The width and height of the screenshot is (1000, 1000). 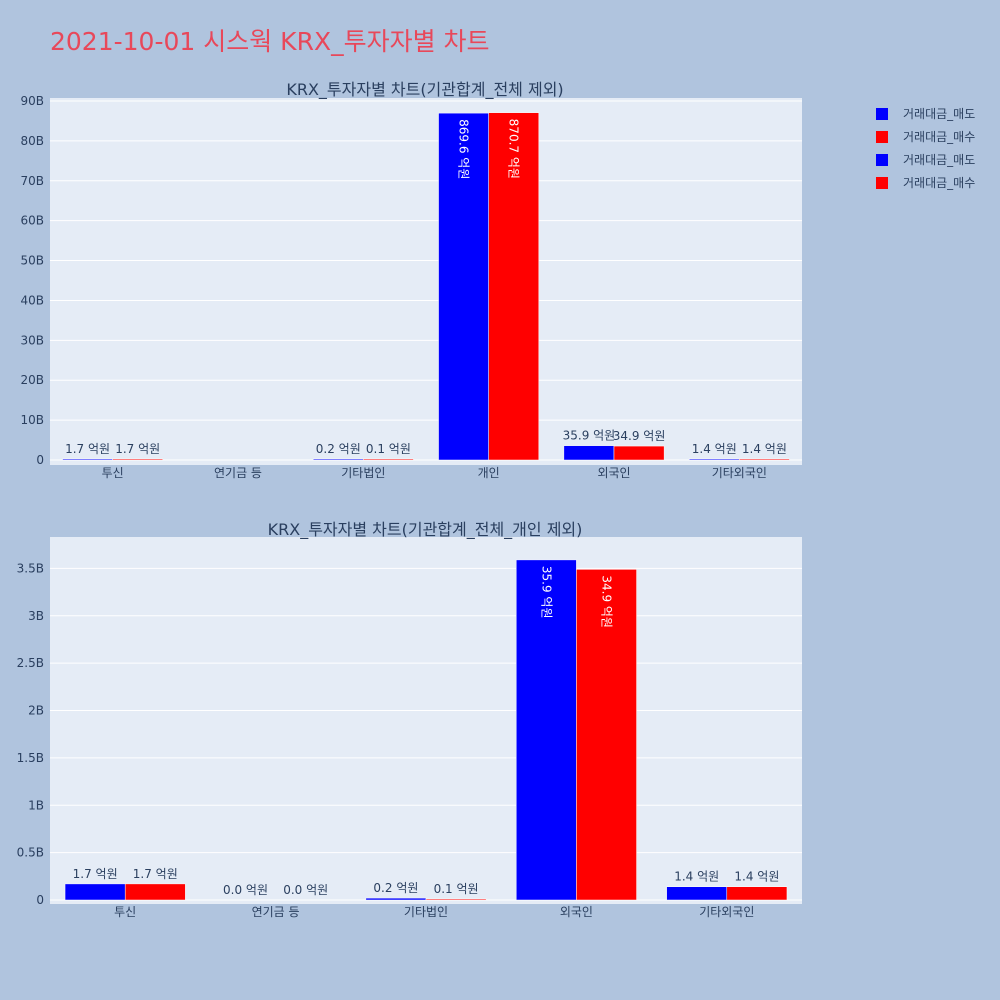 I want to click on data-label: 869.6 억원, so click(x=464, y=149).